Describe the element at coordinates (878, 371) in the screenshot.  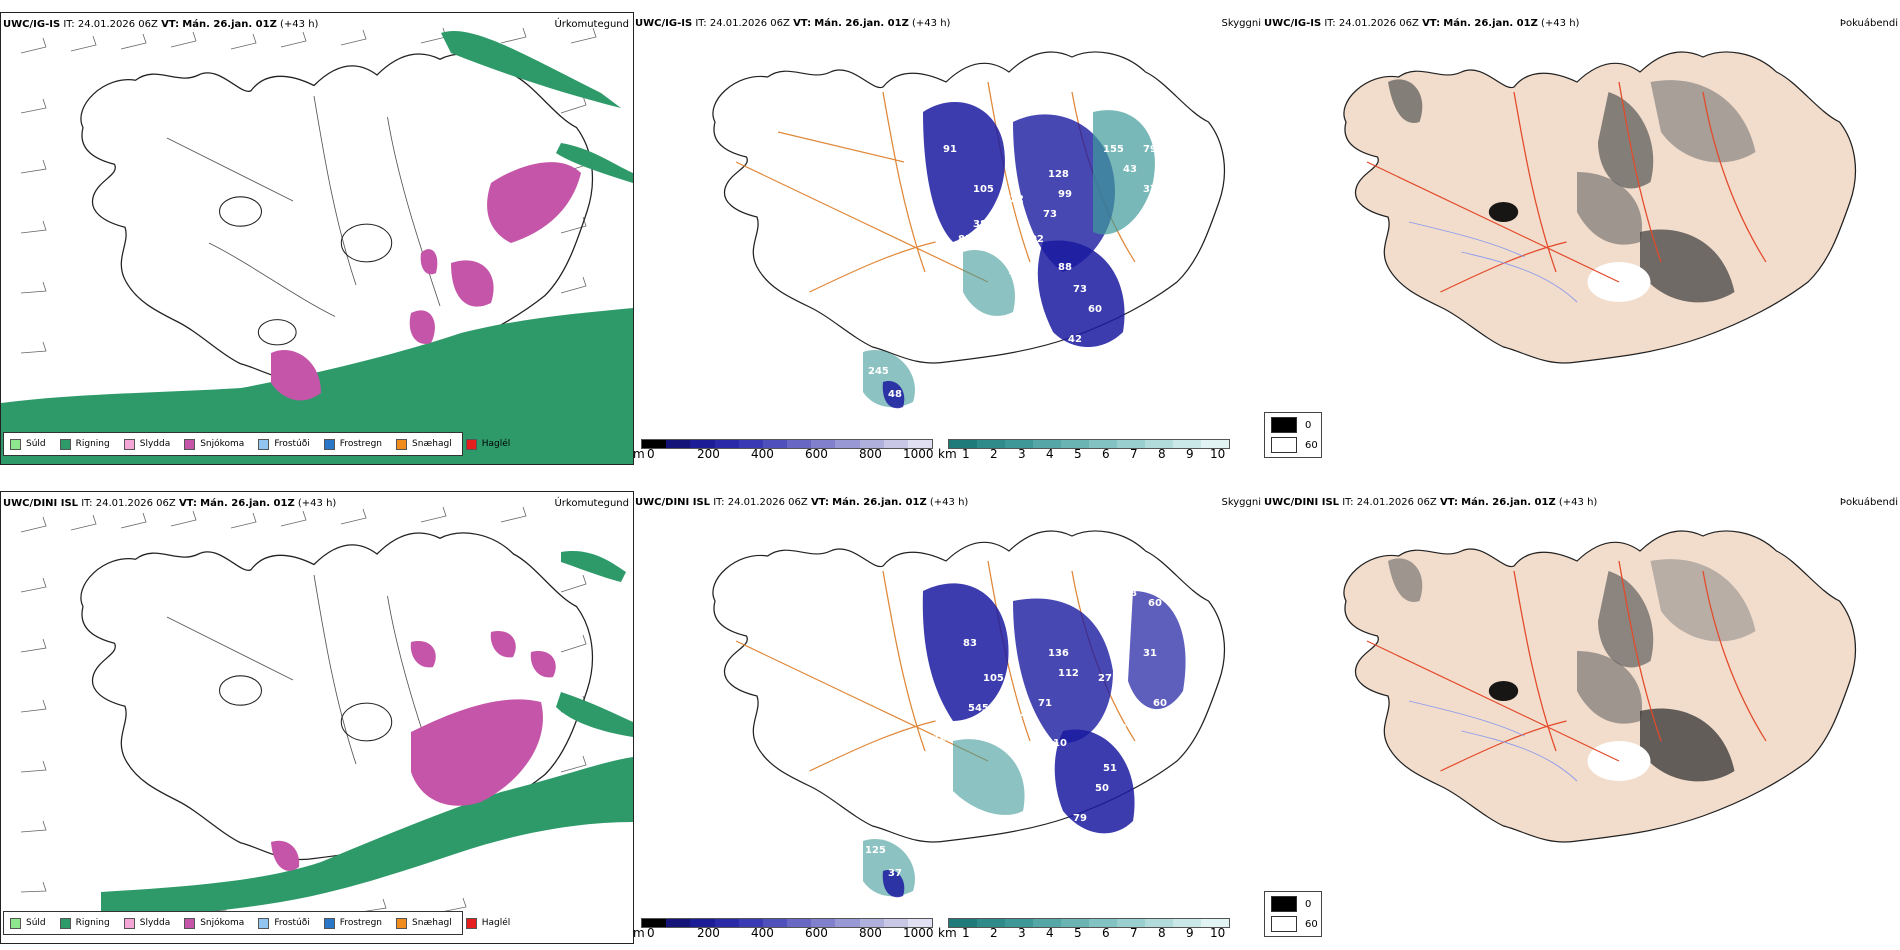
I see `cloud-number: 245` at that location.